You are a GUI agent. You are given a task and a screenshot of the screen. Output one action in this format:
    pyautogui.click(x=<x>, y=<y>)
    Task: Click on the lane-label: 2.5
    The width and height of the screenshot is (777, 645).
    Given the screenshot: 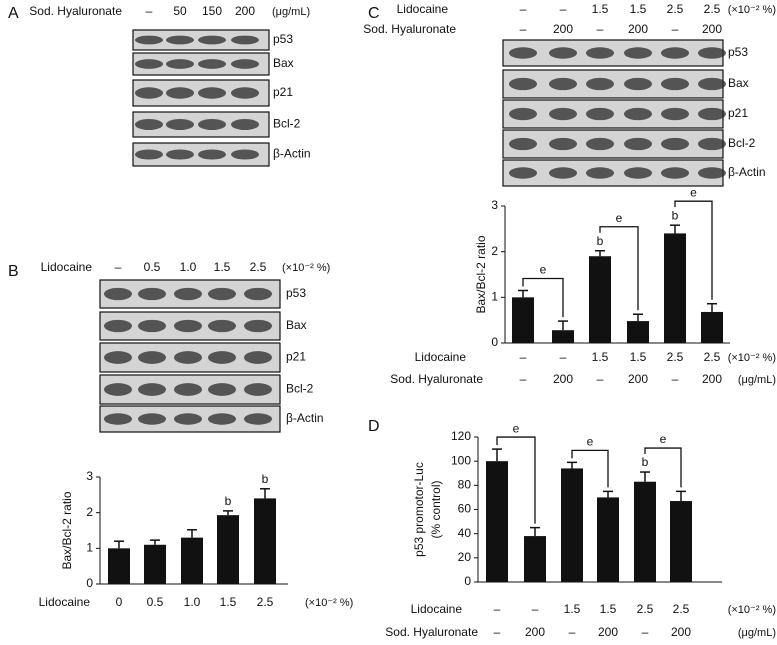 What is the action you would take?
    pyautogui.click(x=675, y=9)
    